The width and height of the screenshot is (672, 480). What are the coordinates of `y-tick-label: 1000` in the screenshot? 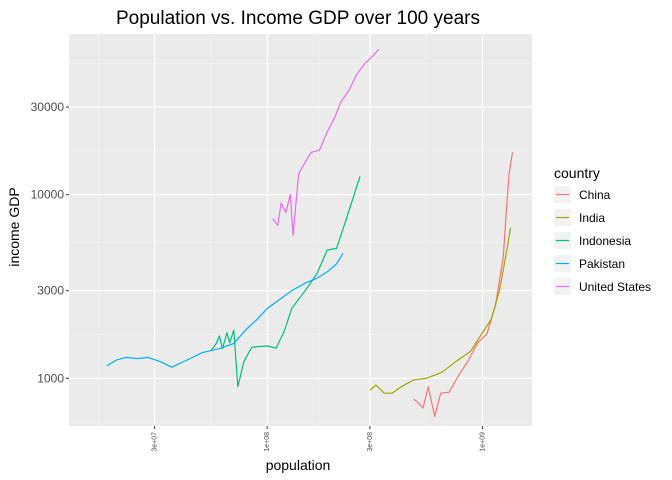 It's located at (50, 378).